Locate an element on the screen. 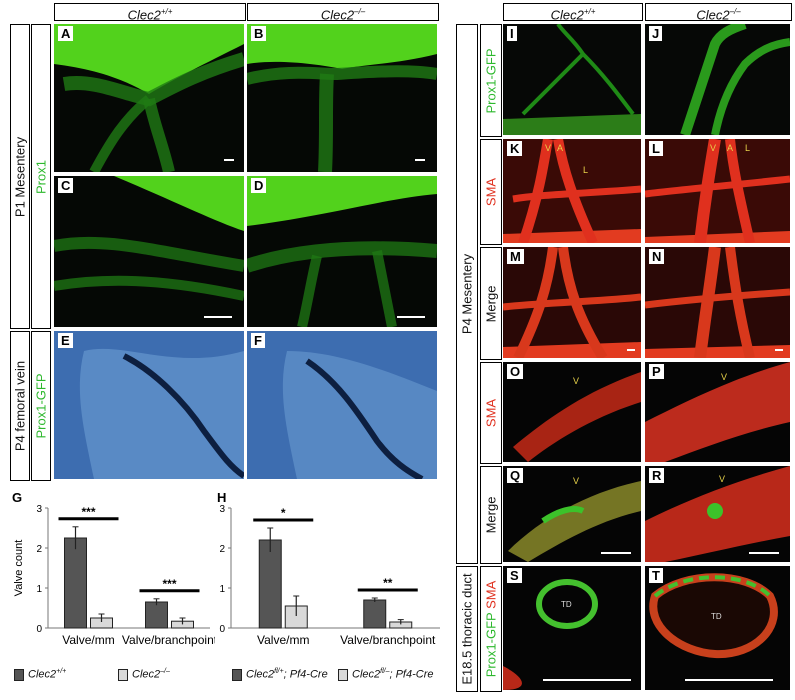 This screenshot has width=795, height=700. row-label-prox1-gfp-femoral: Prox1-GFP is located at coordinates (41, 406).